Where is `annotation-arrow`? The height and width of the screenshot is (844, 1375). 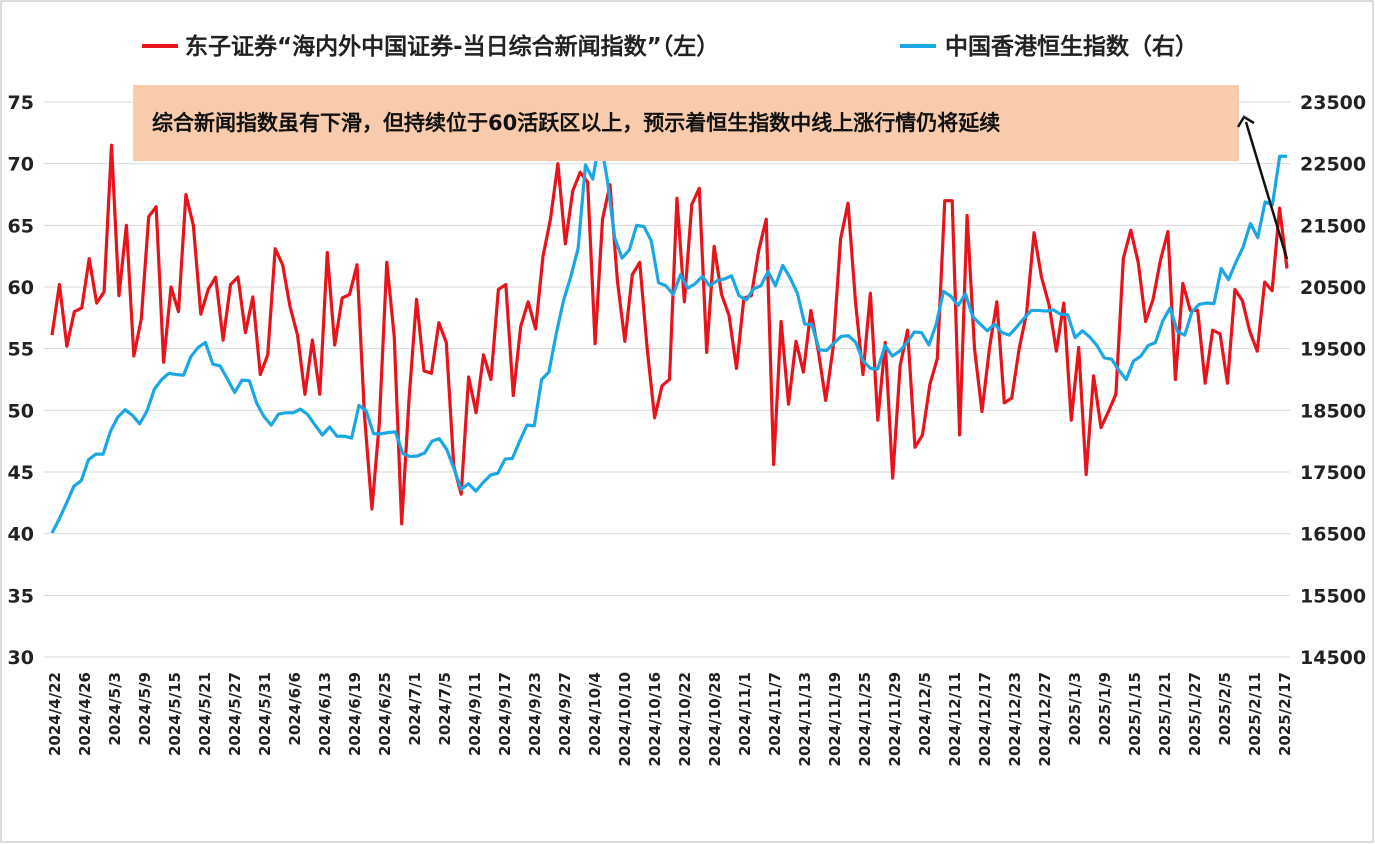
annotation-arrow is located at coordinates (1262, 187).